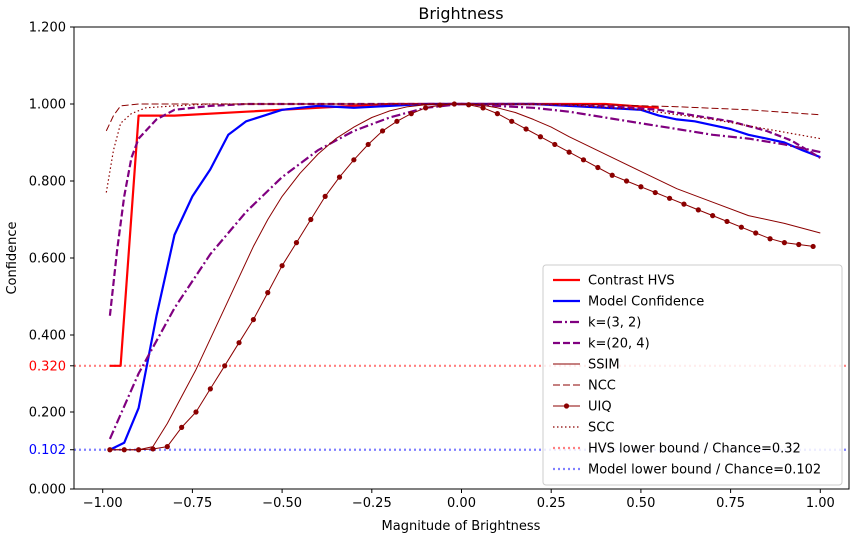 The image size is (853, 537). I want to click on x-tick-label: −1.00, so click(103, 503).